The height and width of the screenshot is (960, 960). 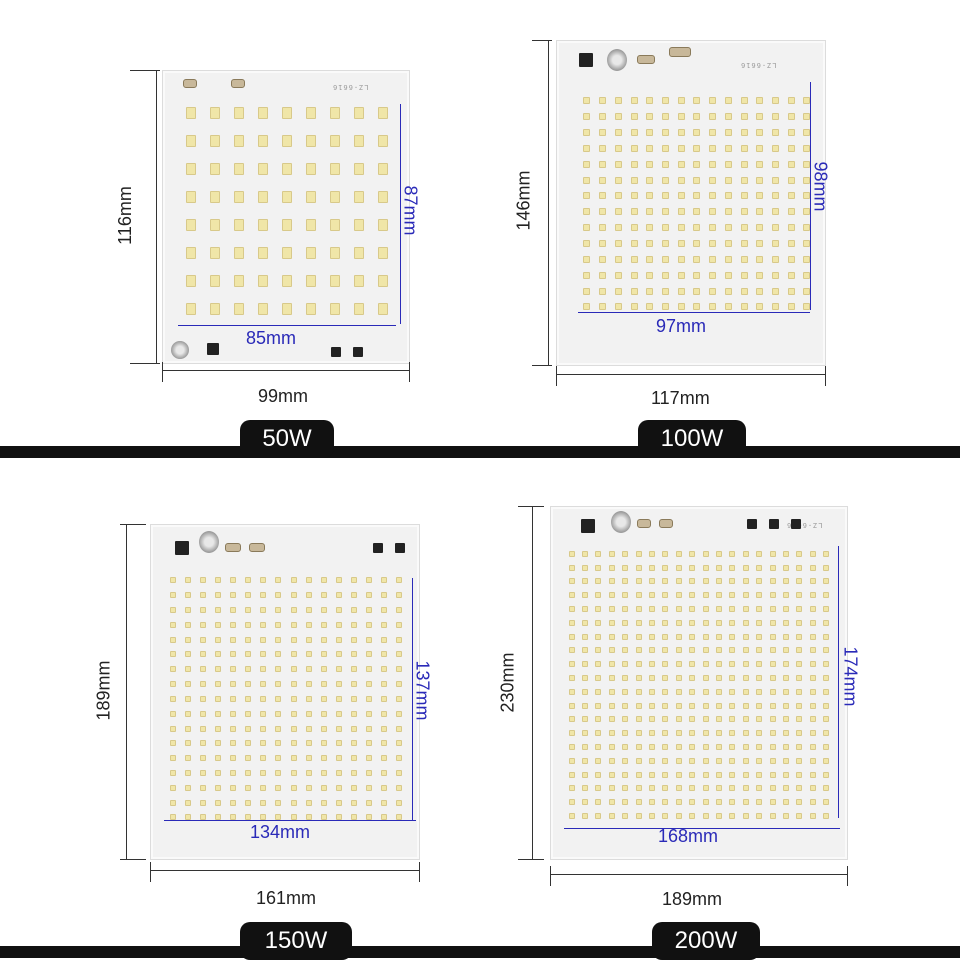 What do you see at coordinates (758, 65) in the screenshot?
I see `board-code: LZ-6616` at bounding box center [758, 65].